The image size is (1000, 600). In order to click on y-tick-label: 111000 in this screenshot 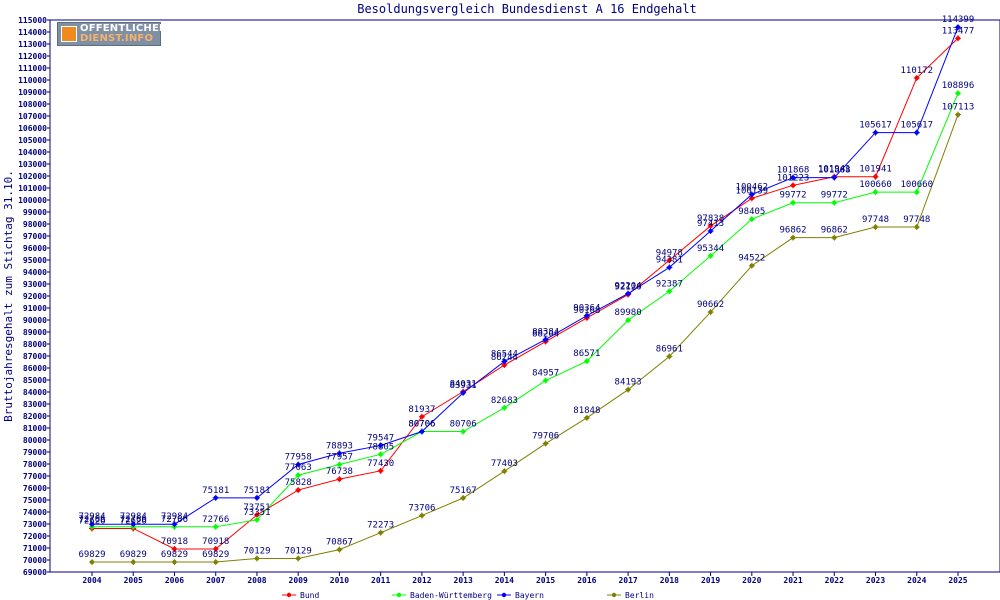, I will do `click(32, 68)`.